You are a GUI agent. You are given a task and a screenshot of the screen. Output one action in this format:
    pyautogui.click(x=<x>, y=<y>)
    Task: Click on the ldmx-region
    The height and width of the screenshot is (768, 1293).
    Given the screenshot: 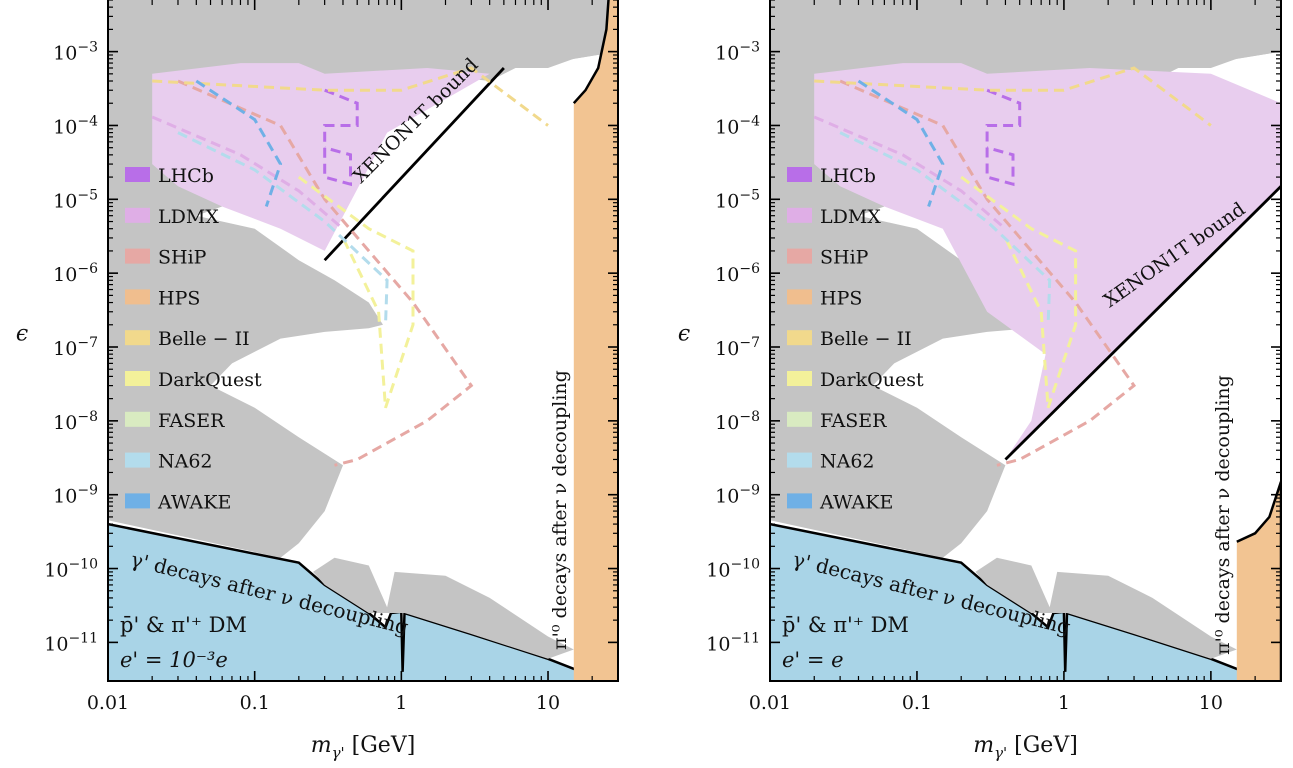 What is the action you would take?
    pyautogui.click(x=321, y=157)
    